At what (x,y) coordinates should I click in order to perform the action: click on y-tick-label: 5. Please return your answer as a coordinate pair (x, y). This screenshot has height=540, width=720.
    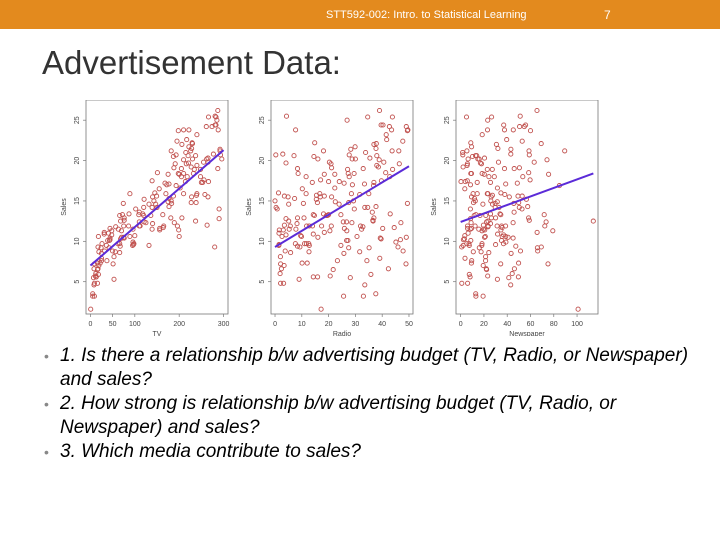
    Looking at the image, I should click on (77, 282).